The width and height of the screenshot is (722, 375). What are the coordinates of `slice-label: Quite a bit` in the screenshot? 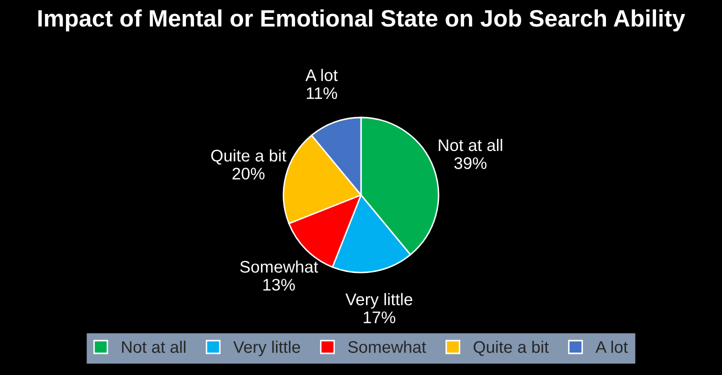 It's located at (248, 157).